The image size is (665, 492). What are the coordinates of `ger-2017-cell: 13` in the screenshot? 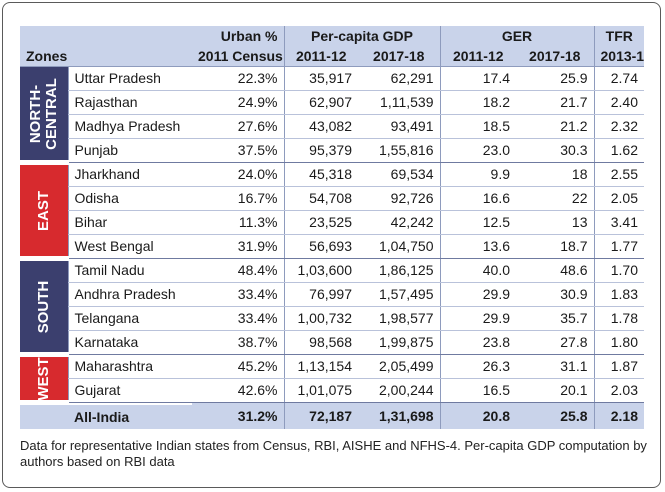 It's located at (555, 222).